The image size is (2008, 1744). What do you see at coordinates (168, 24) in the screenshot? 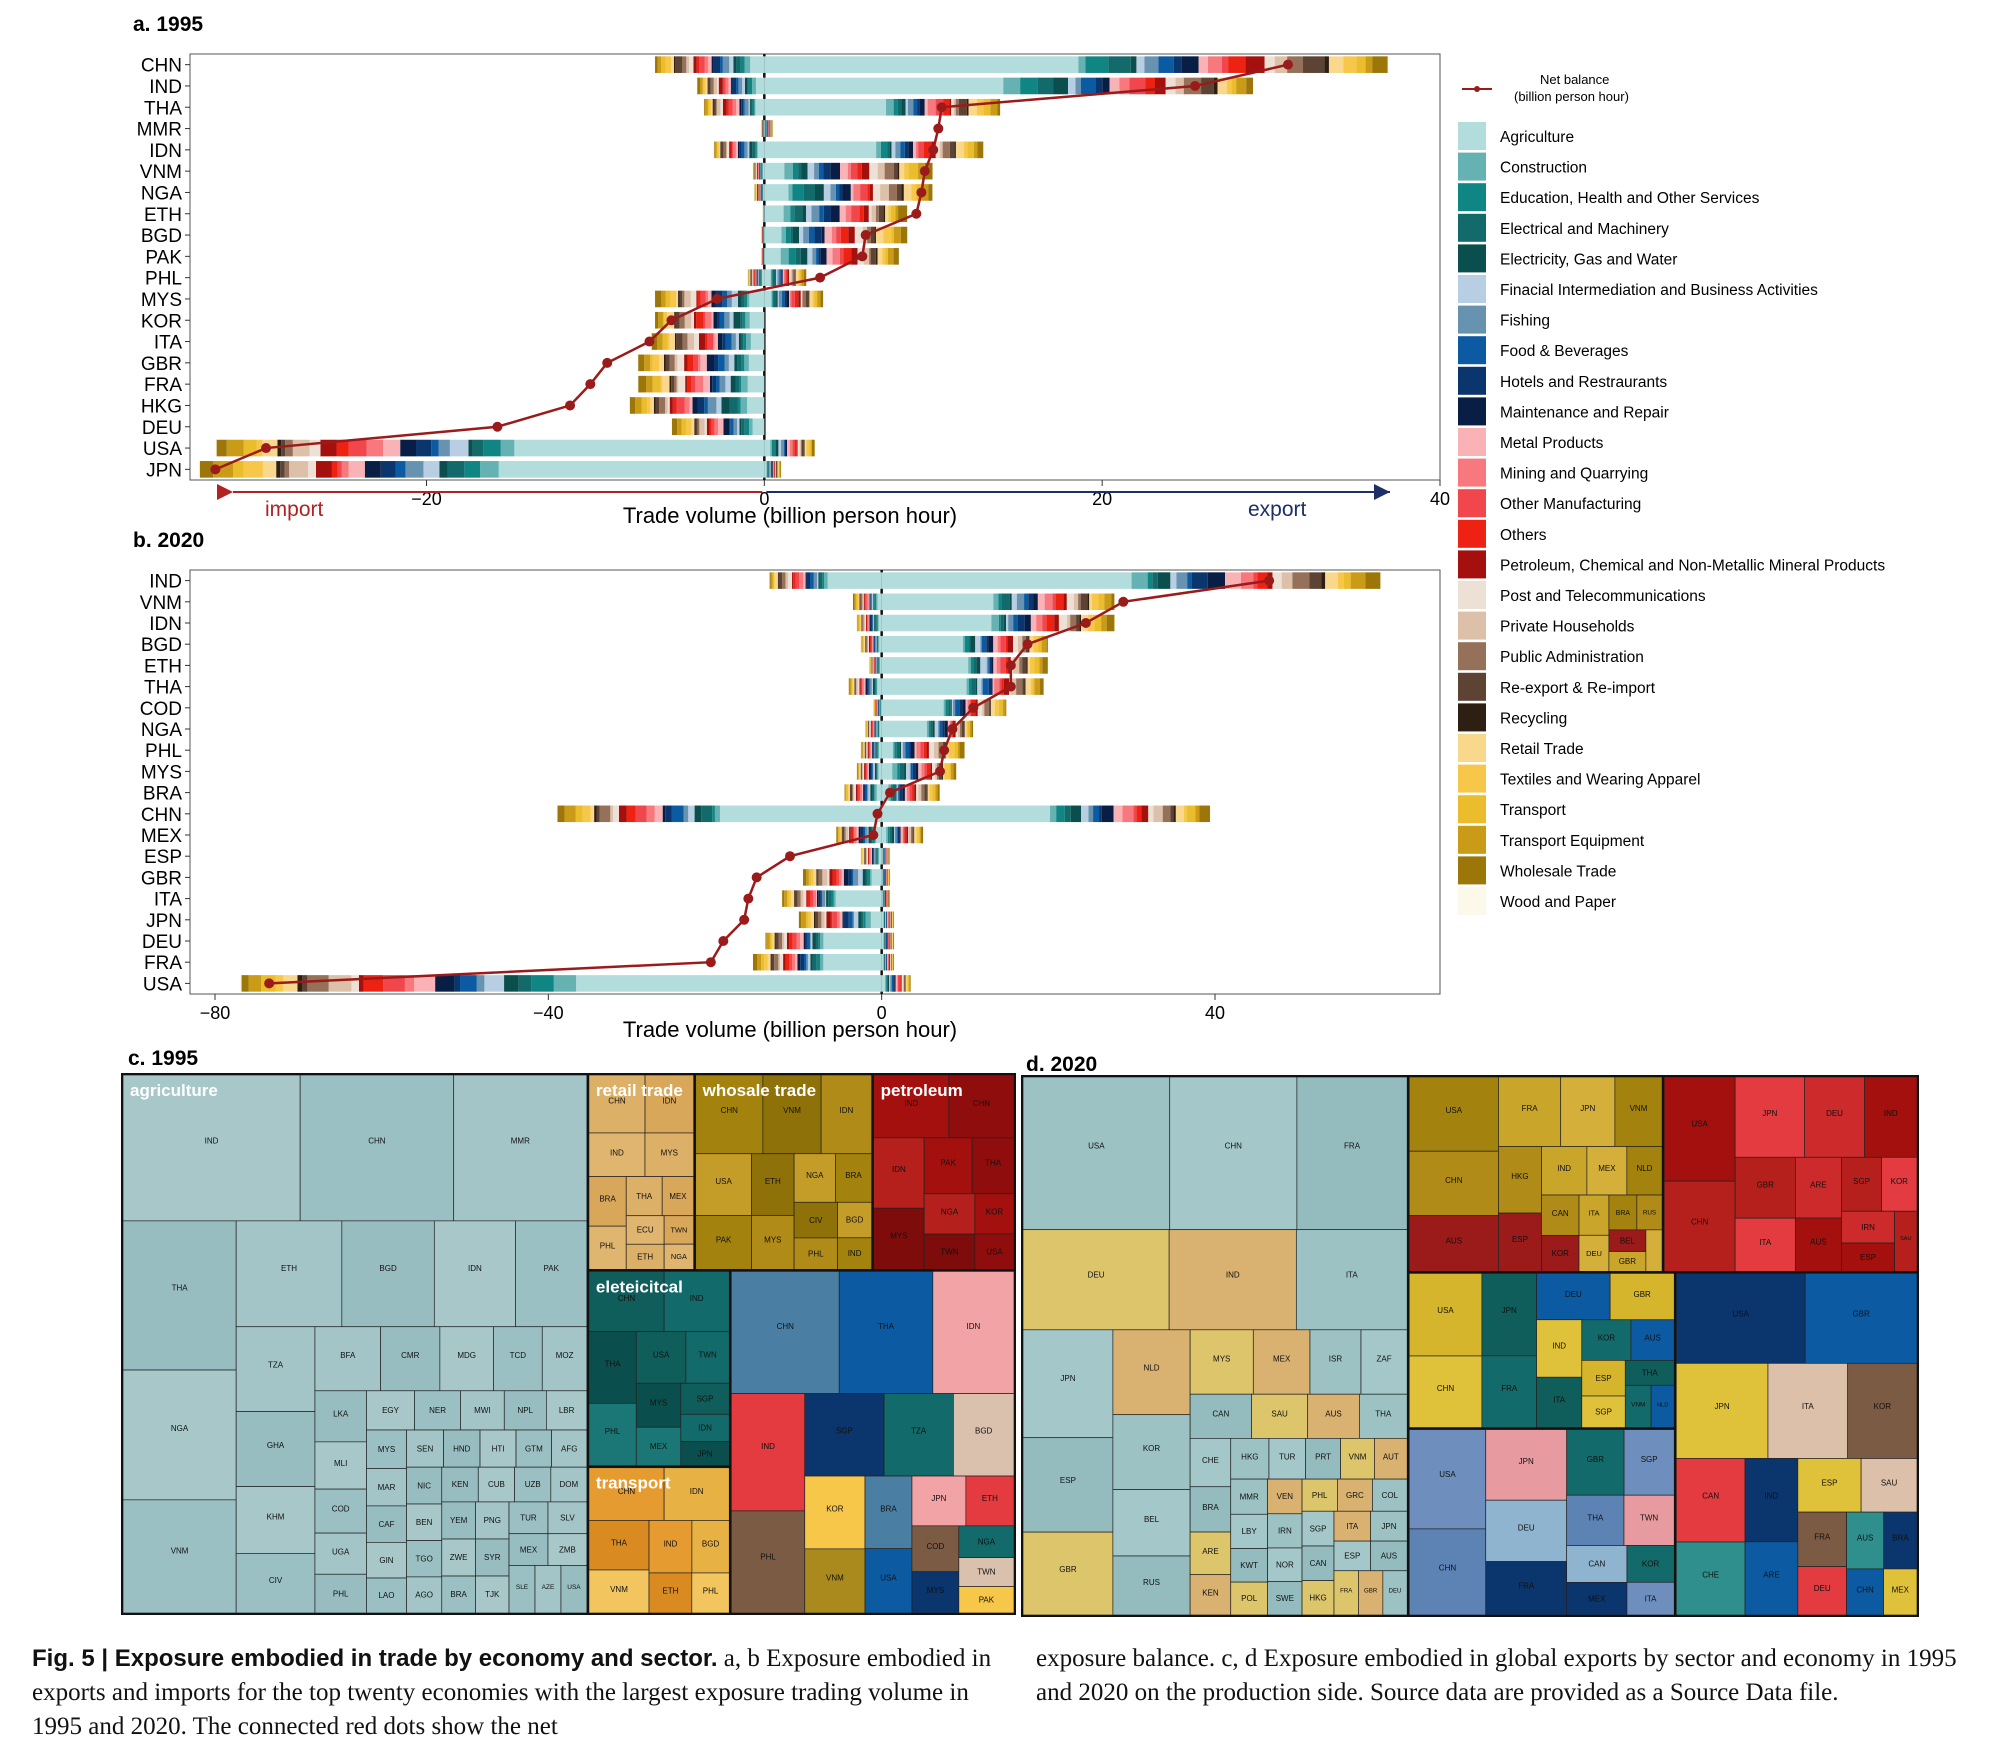
I see `panel-label: a. 1995` at bounding box center [168, 24].